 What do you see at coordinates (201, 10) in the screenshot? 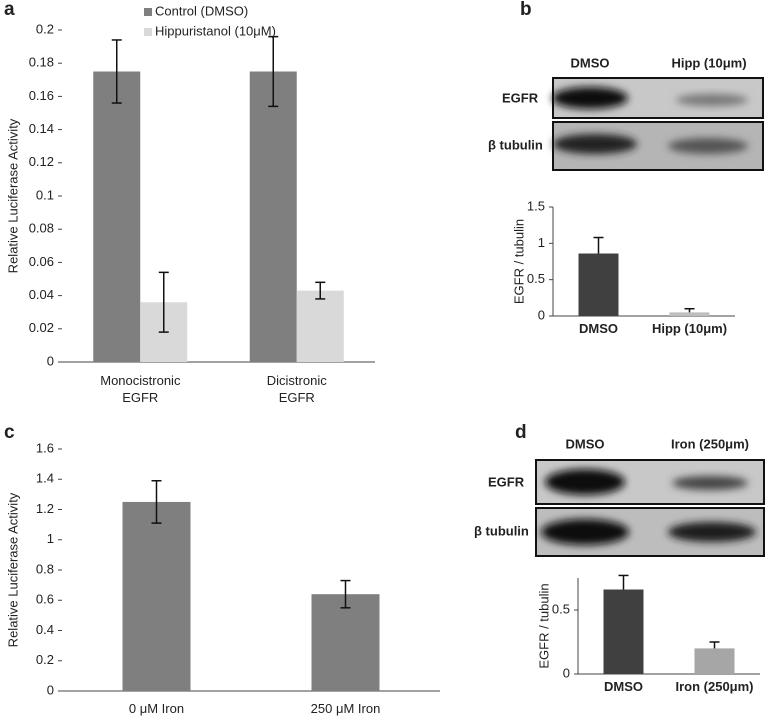
I see `legend-label: Control (DMSO)` at bounding box center [201, 10].